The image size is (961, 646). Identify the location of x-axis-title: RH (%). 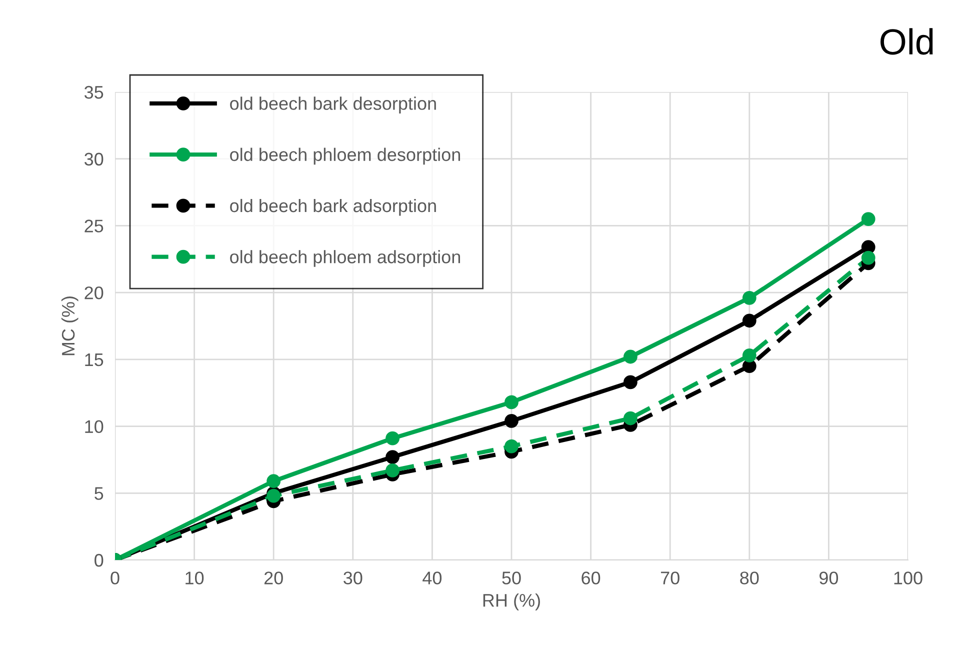
(511, 602).